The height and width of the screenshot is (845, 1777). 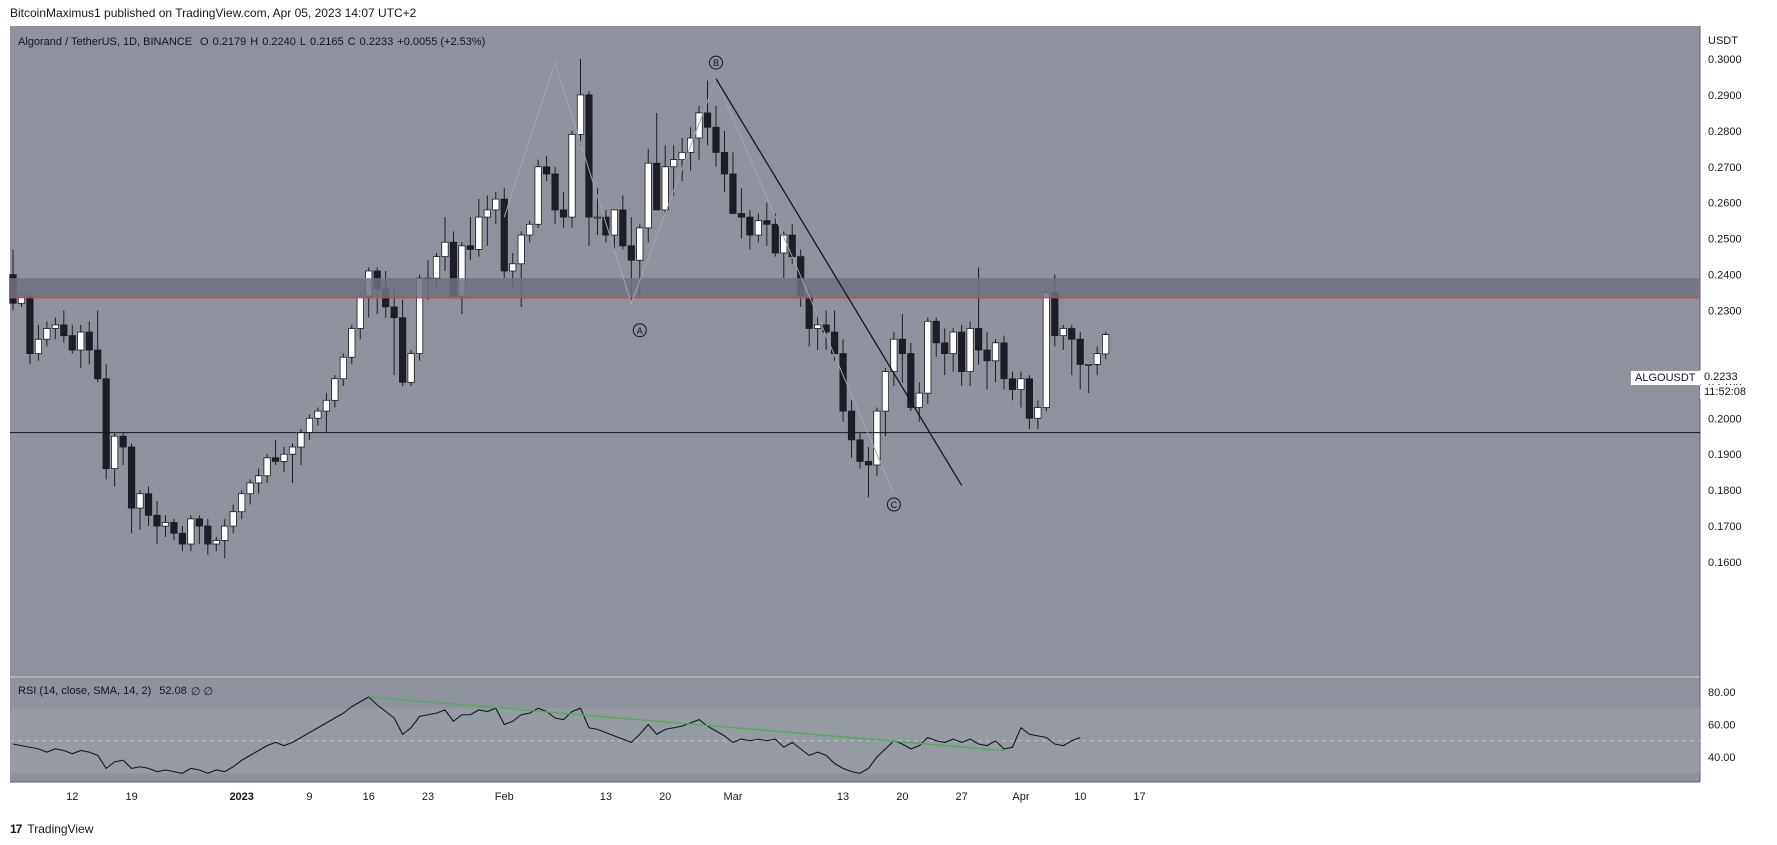 What do you see at coordinates (1725, 527) in the screenshot?
I see `price-tick-label: 0.1700` at bounding box center [1725, 527].